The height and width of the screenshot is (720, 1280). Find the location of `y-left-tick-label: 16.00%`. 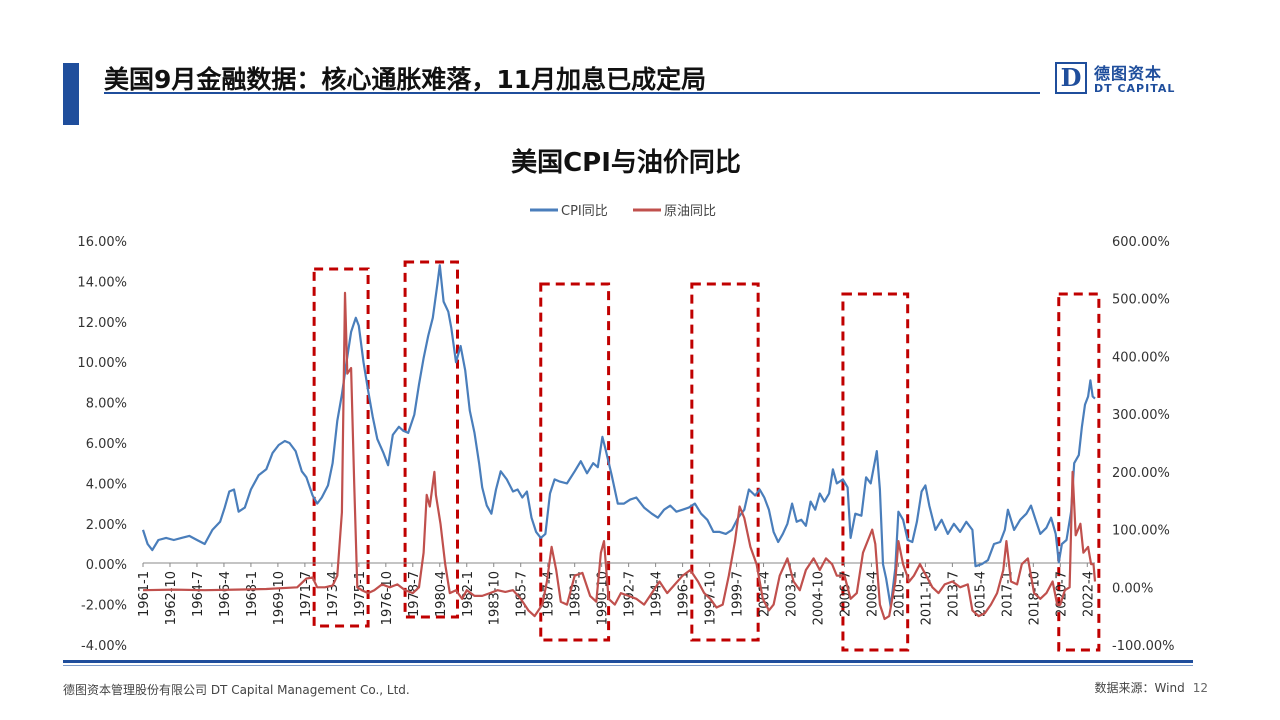

y-left-tick-label: 16.00% is located at coordinates (102, 242).